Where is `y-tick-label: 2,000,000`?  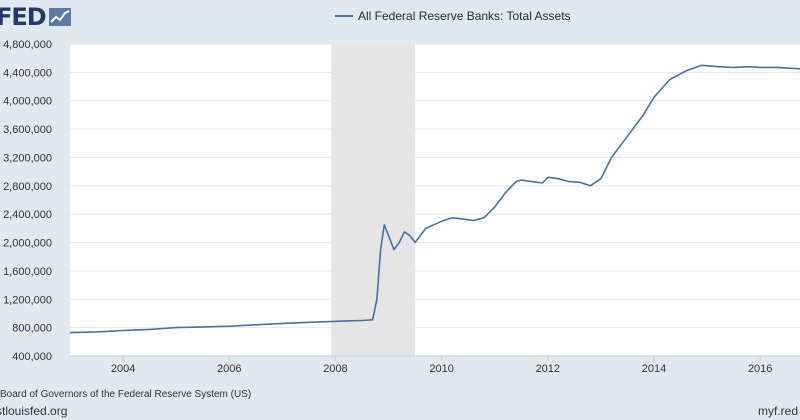
y-tick-label: 2,000,000 is located at coordinates (27, 244).